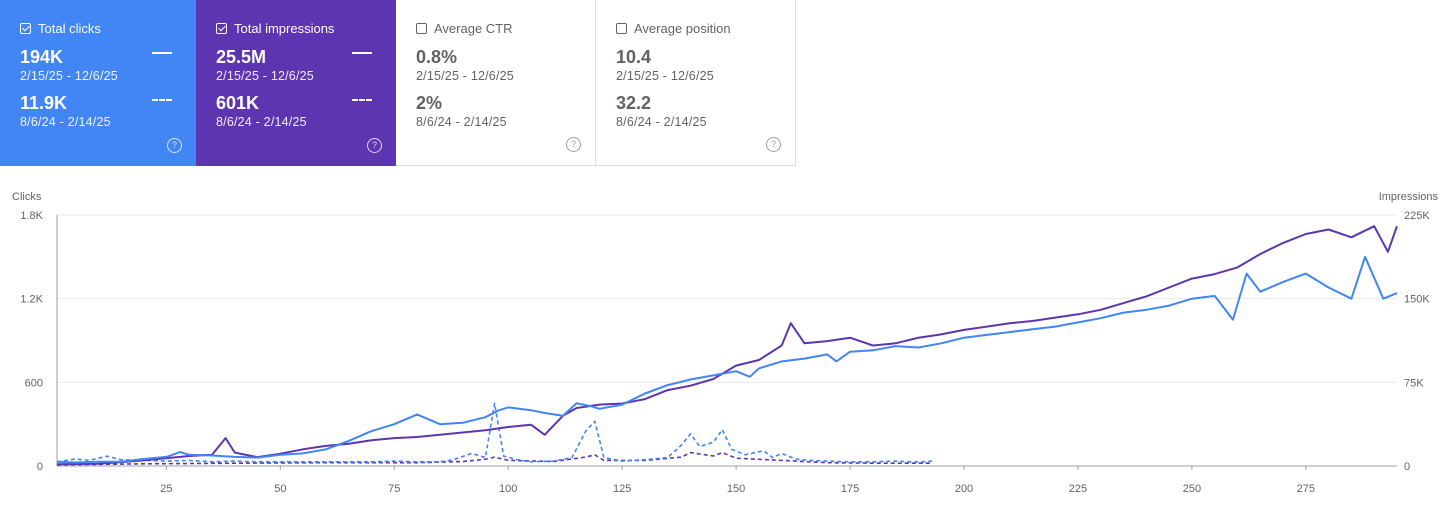  I want to click on total-clicks-current-range: 2/15/25 - 12/6/25, so click(69, 76).